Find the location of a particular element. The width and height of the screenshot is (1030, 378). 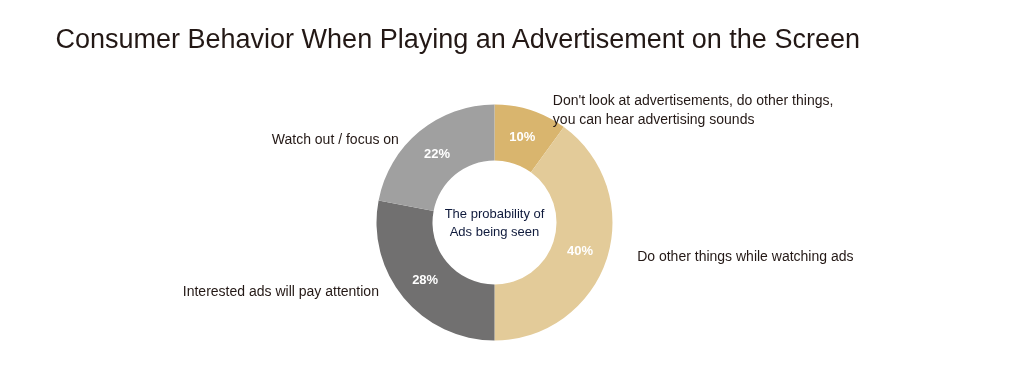

slice-label: Do other things while watching ads is located at coordinates (745, 255).